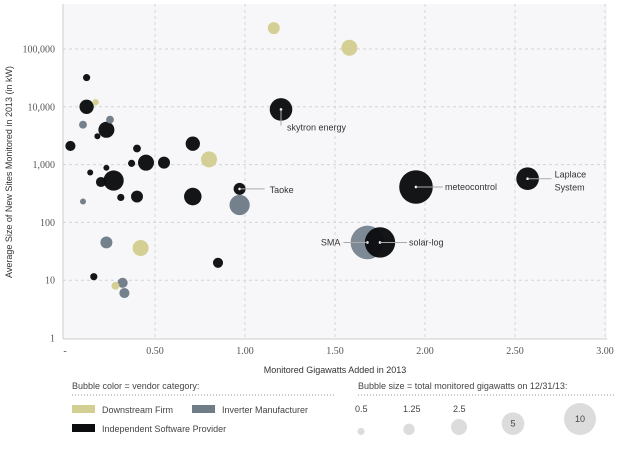  I want to click on size-legend-label: 10, so click(580, 419).